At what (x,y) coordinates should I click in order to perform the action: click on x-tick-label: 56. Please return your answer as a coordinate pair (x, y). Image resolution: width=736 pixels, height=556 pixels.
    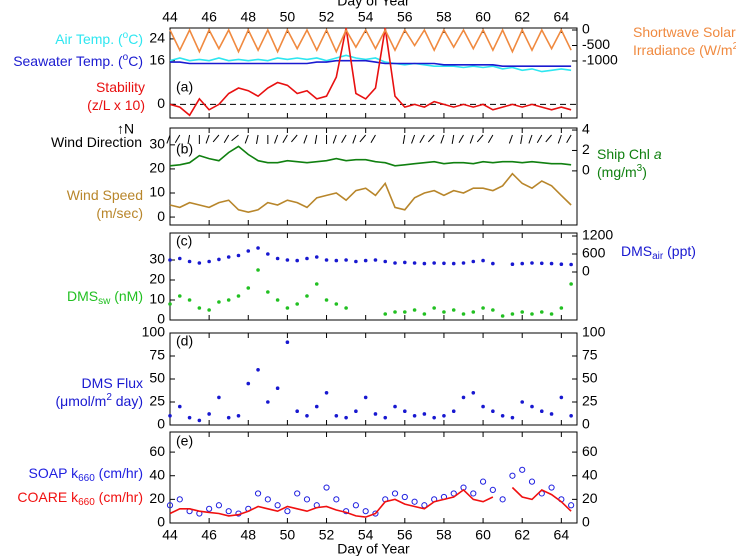
    Looking at the image, I should click on (405, 17).